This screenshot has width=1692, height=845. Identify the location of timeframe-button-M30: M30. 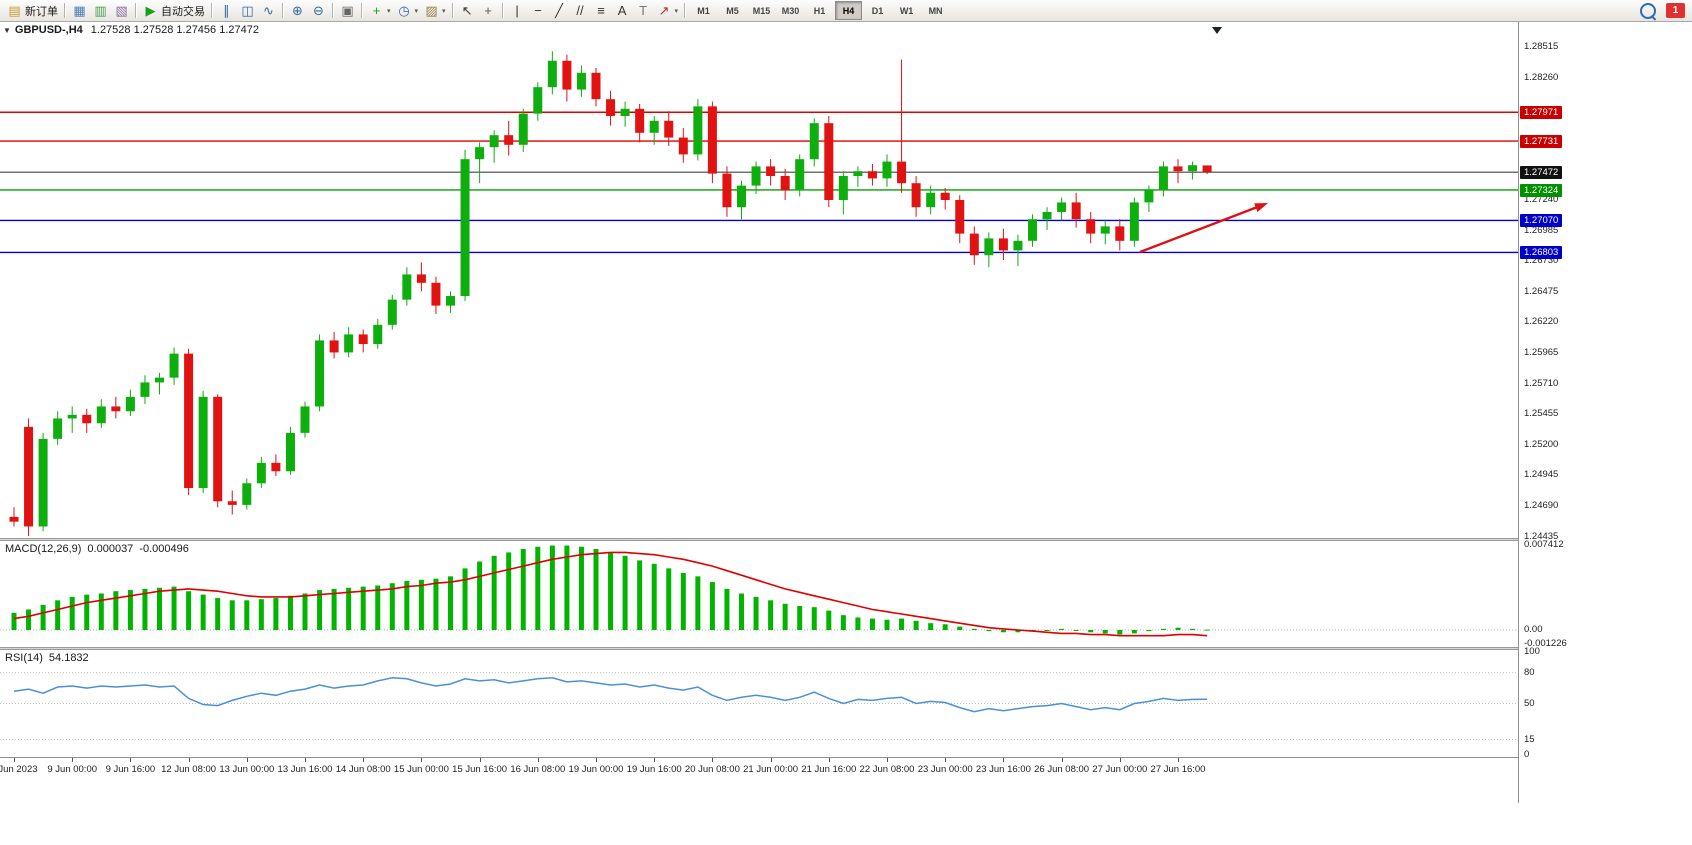
(790, 10).